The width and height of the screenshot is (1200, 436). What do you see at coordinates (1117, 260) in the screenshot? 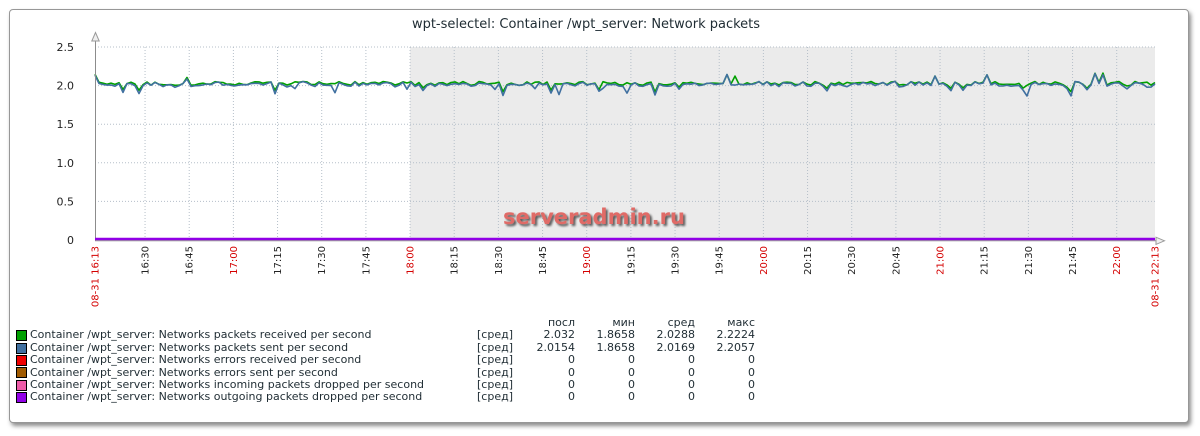
I see `x-tick-label: 22:00` at bounding box center [1117, 260].